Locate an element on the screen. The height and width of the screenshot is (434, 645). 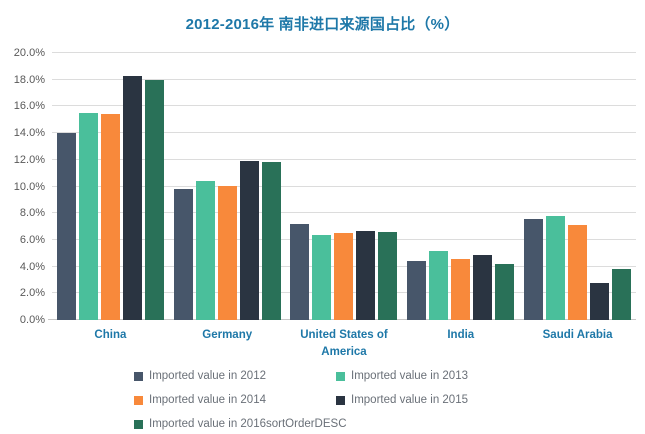
legend-item: Imported value in 2014 is located at coordinates (235, 400).